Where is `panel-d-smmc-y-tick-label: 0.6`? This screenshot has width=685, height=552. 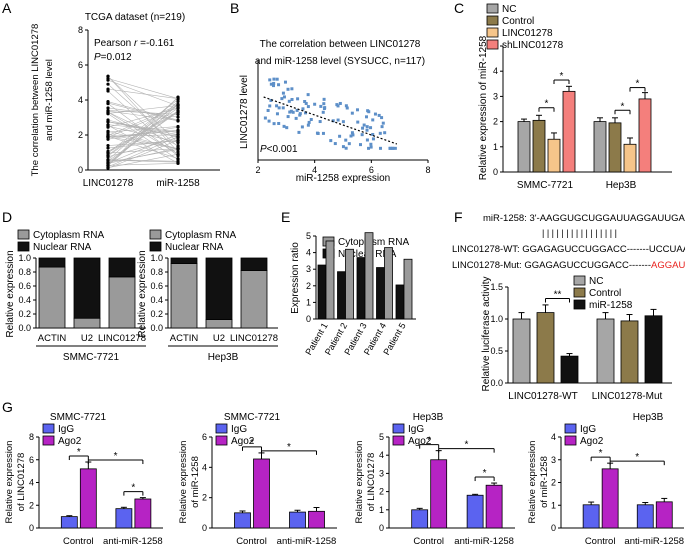 panel-d-smmc-y-tick-label: 0.6 is located at coordinates (24, 286).